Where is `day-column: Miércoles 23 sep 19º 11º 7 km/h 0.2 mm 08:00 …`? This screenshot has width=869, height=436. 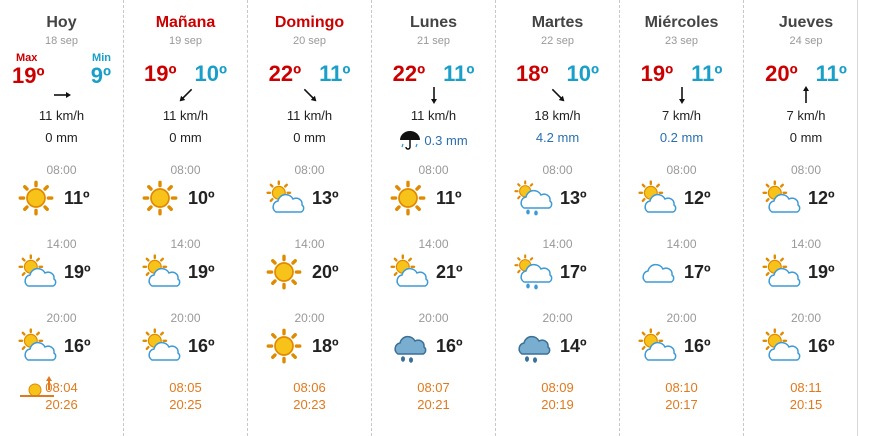
day-column: Miércoles 23 sep 19º 11º 7 km/h 0.2 mm 08:00 … is located at coordinates (682, 218).